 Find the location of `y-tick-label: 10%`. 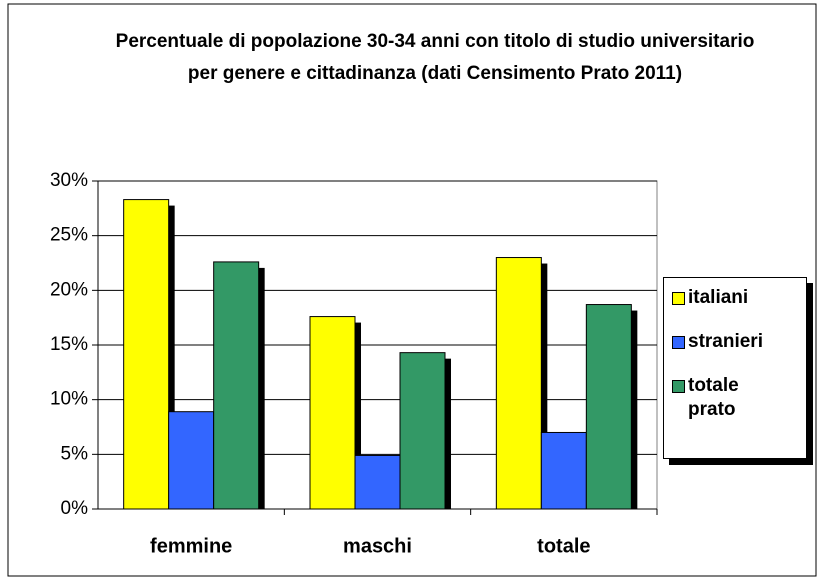

y-tick-label: 10% is located at coordinates (69, 399).